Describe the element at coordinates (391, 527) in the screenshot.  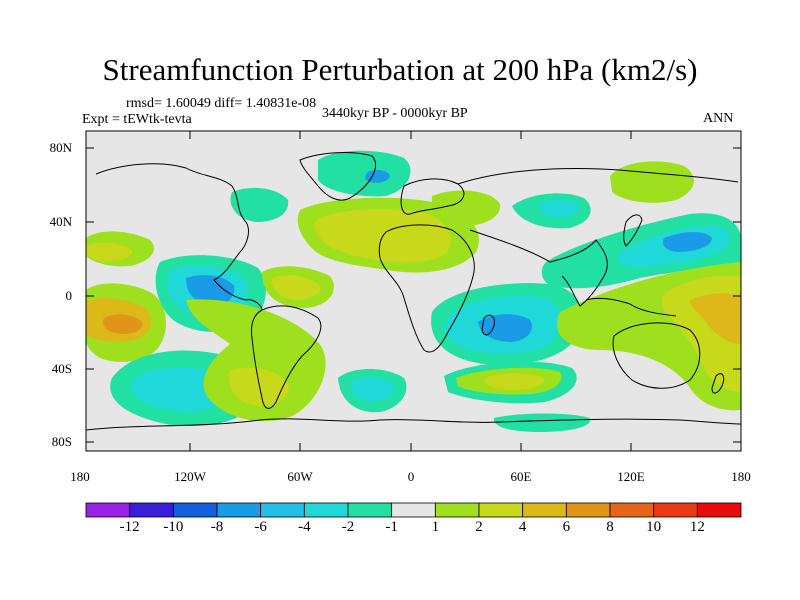
I see `colorbar-label-6: -1` at that location.